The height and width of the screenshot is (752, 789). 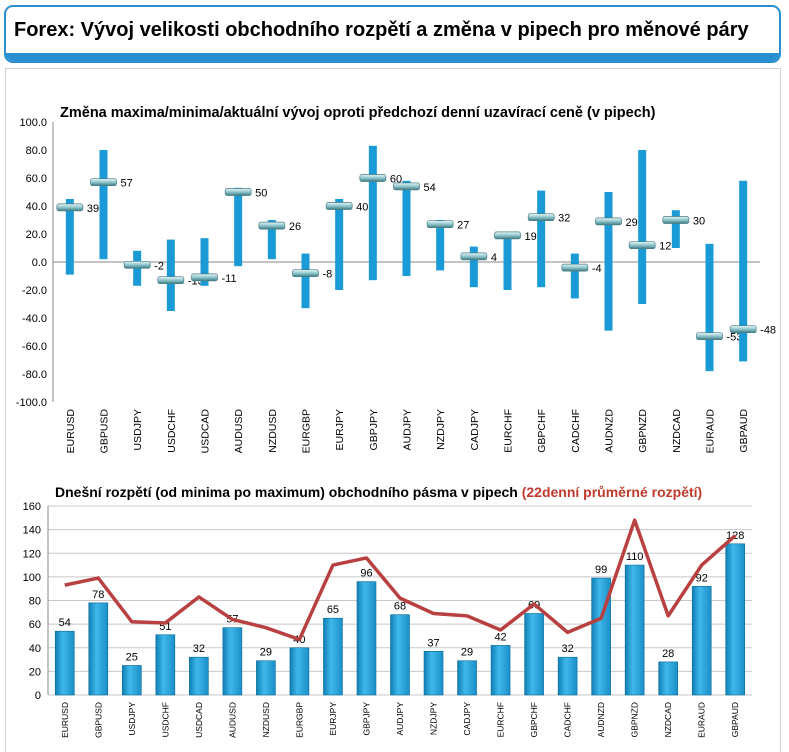 I want to click on y-tick-label: 100.0, so click(x=33, y=123).